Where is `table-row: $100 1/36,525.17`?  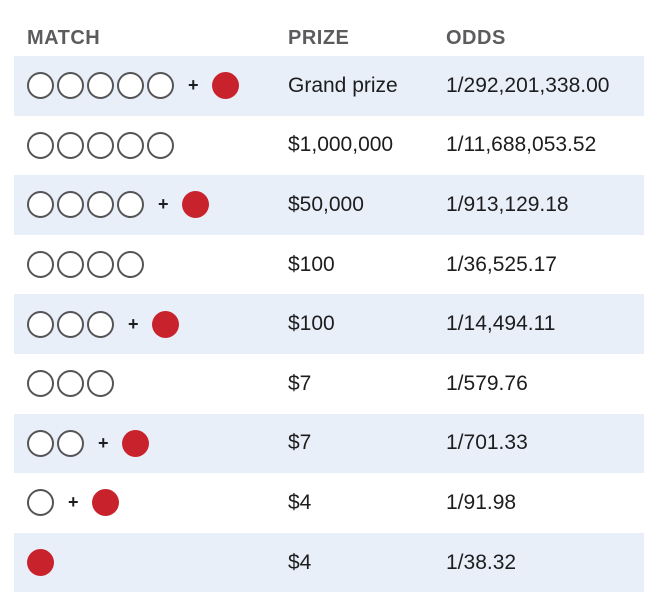
table-row: $100 1/36,525.17 is located at coordinates (329, 265).